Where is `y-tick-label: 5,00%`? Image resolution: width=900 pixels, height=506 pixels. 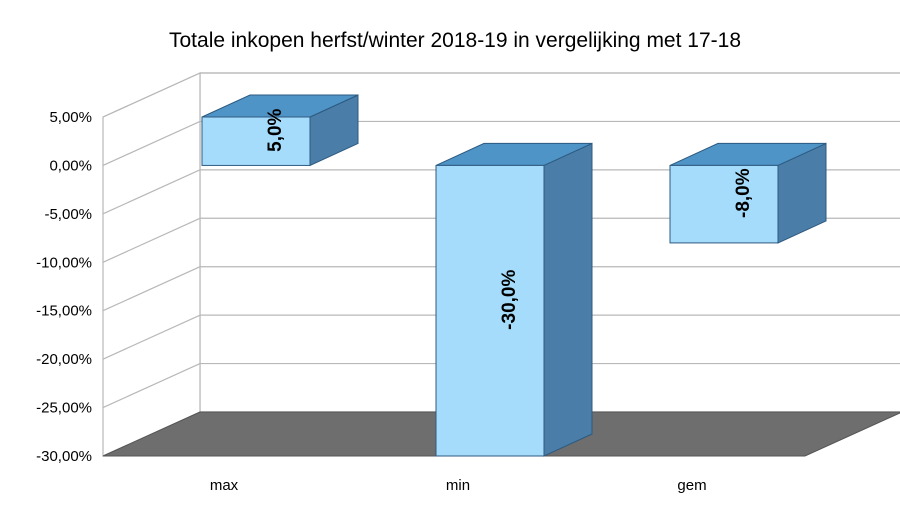
y-tick-label: 5,00% is located at coordinates (70, 117).